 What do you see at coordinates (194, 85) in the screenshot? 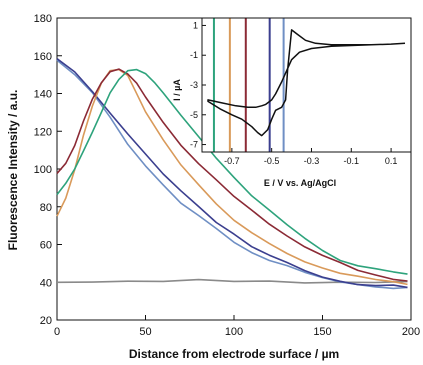
I see `inset-y-tick-label: -3` at bounding box center [194, 85].